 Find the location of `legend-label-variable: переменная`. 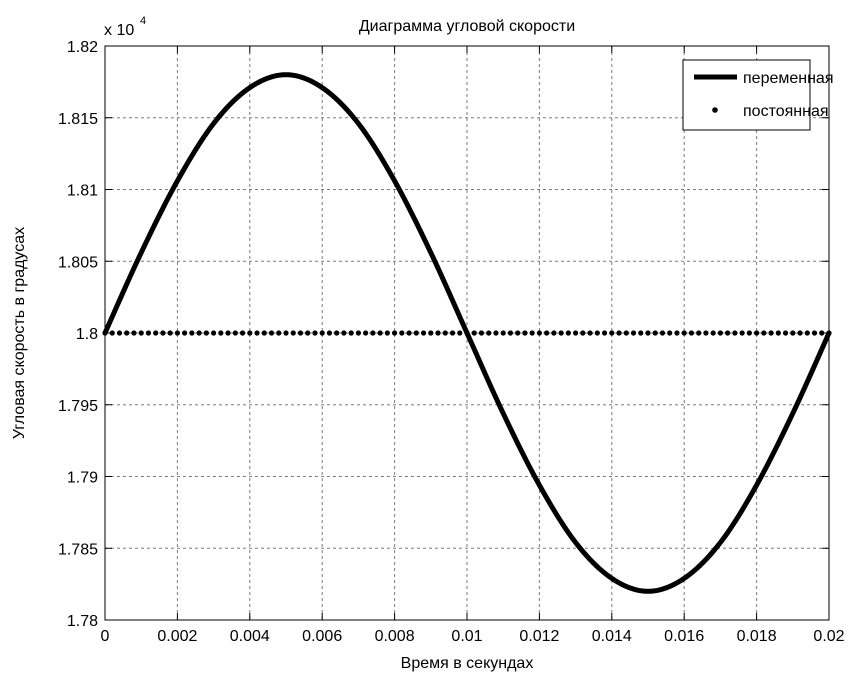

legend-label-variable: переменная is located at coordinates (788, 78).